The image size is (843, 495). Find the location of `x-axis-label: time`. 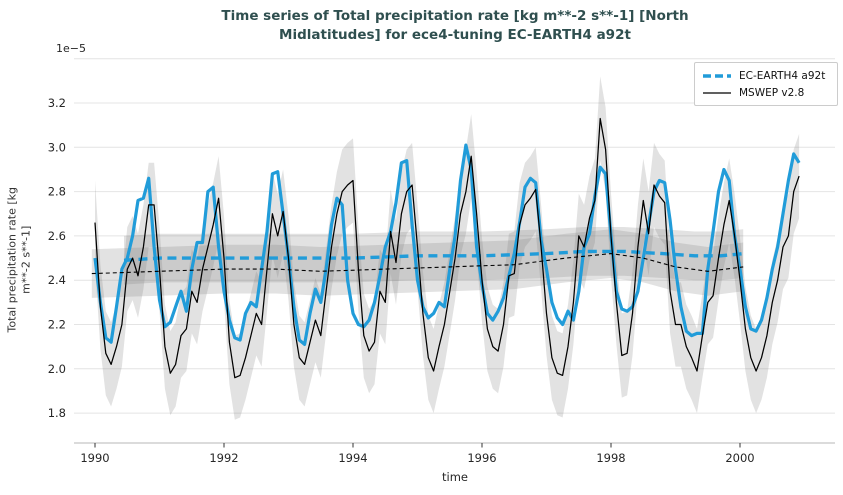

x-axis-label: time is located at coordinates (455, 477).